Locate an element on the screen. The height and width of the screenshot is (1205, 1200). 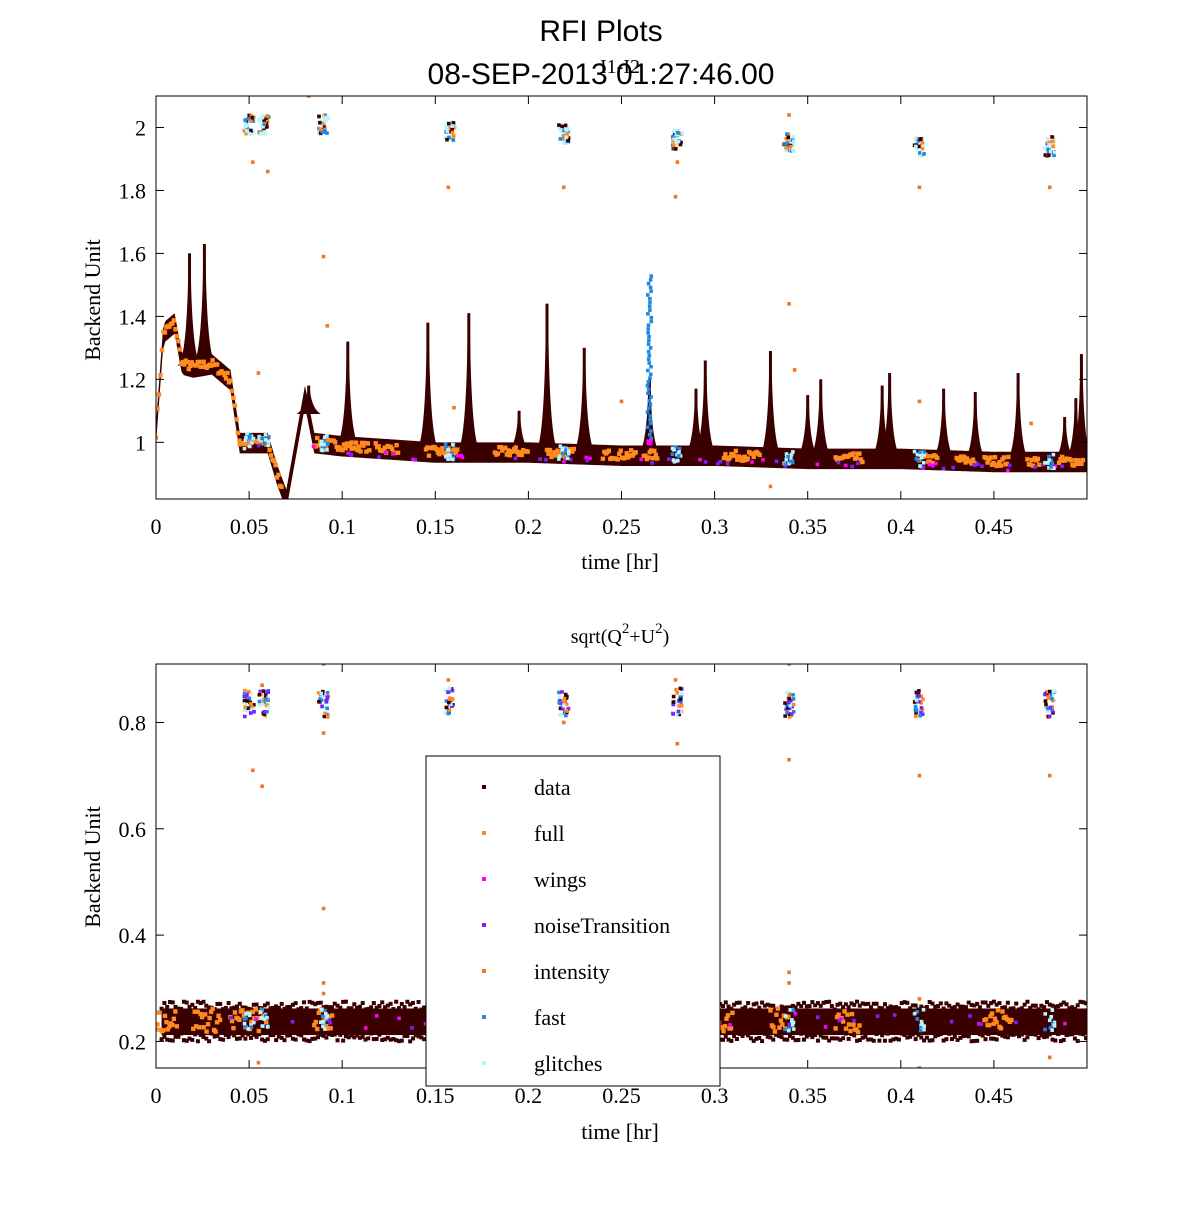
legend-label: fast is located at coordinates (550, 1017).